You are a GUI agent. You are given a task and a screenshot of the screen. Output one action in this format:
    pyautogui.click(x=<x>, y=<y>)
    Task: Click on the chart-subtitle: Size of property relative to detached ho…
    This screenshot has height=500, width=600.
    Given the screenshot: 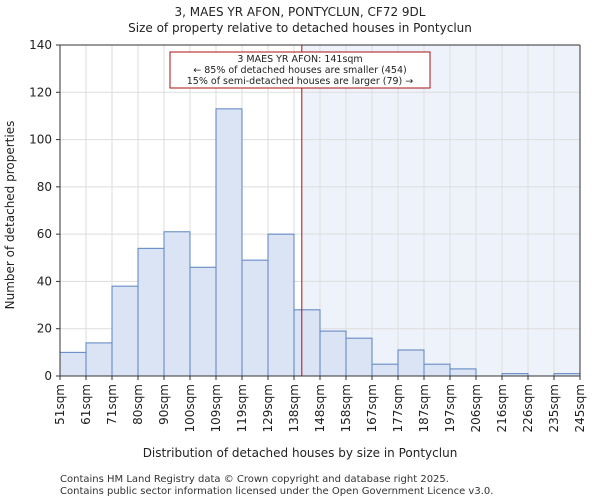 What is the action you would take?
    pyautogui.click(x=300, y=28)
    